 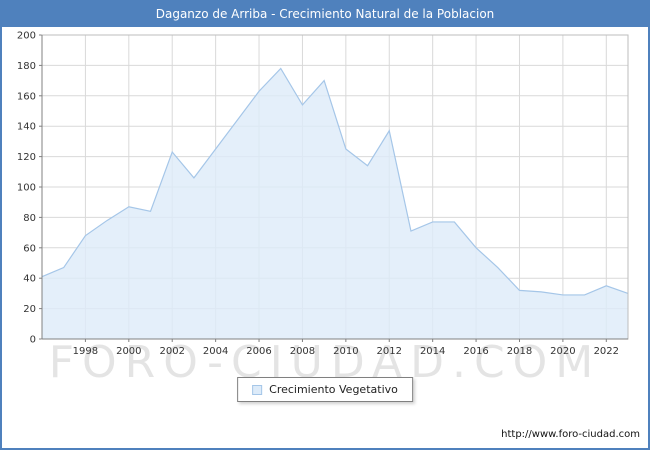 What do you see at coordinates (302, 351) in the screenshot?
I see `svg-text: 2008` at bounding box center [302, 351].